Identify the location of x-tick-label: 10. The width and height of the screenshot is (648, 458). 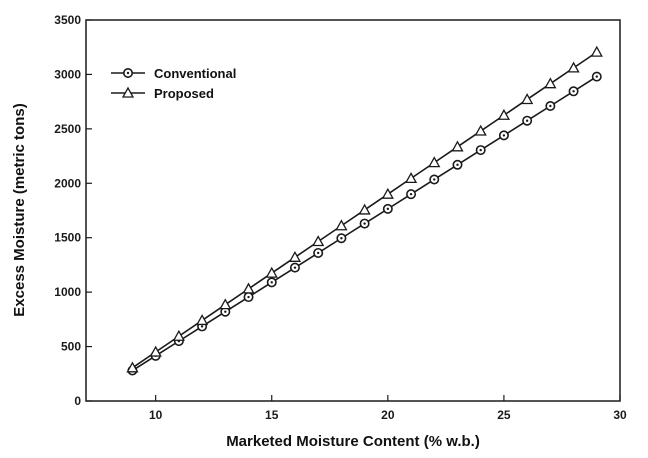
(156, 415).